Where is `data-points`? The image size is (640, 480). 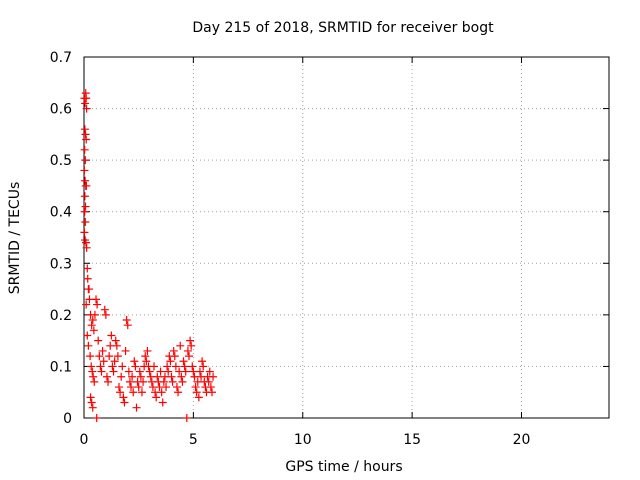 data-points is located at coordinates (149, 255).